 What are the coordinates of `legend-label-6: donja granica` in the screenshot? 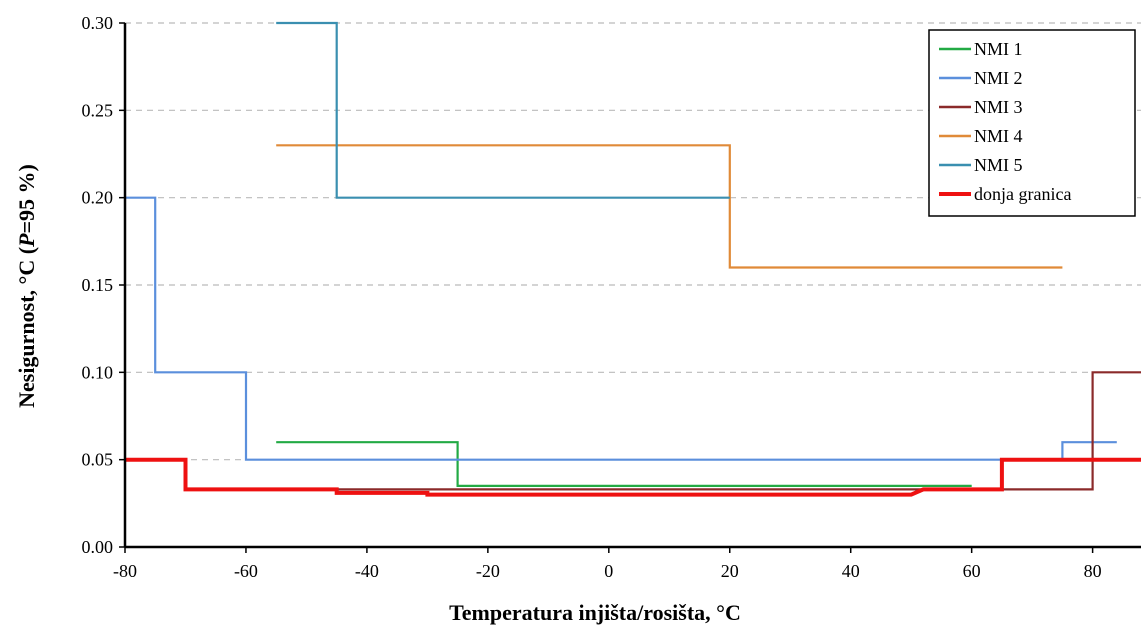 It's located at (1022, 194).